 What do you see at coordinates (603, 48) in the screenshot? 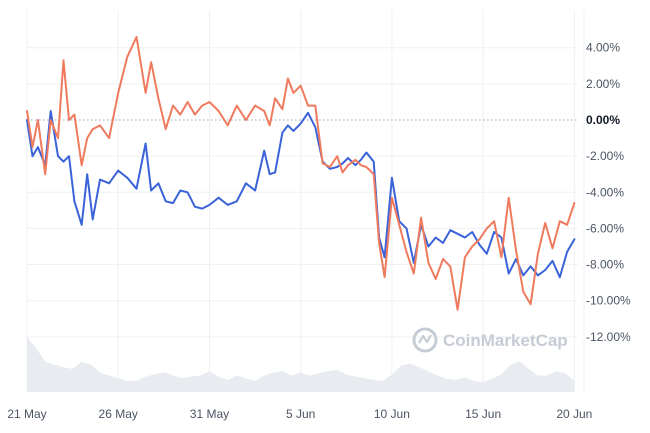
I see `y-tick-label-0: 4.00%` at bounding box center [603, 48].